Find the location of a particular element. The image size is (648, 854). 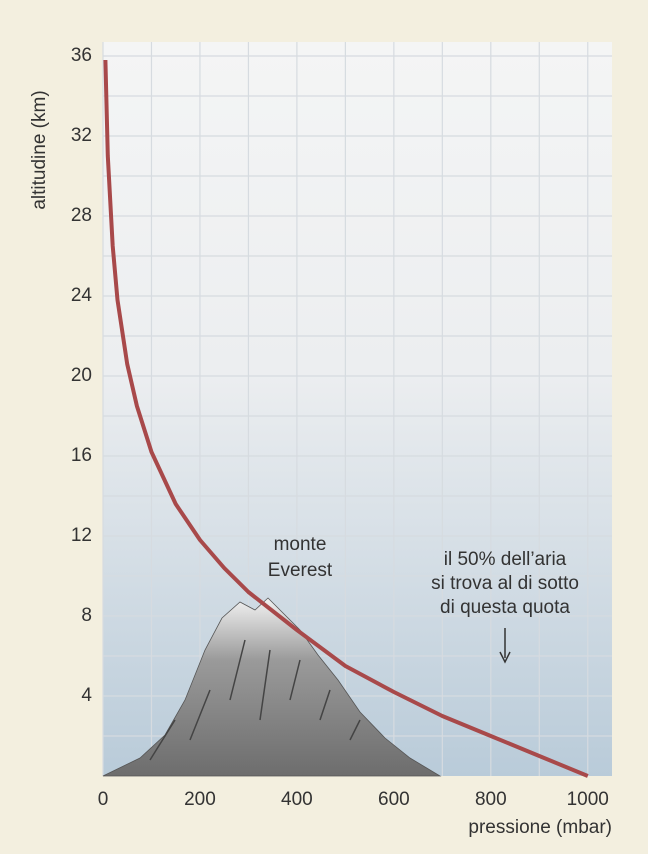

mountain-texture is located at coordinates (255, 700).